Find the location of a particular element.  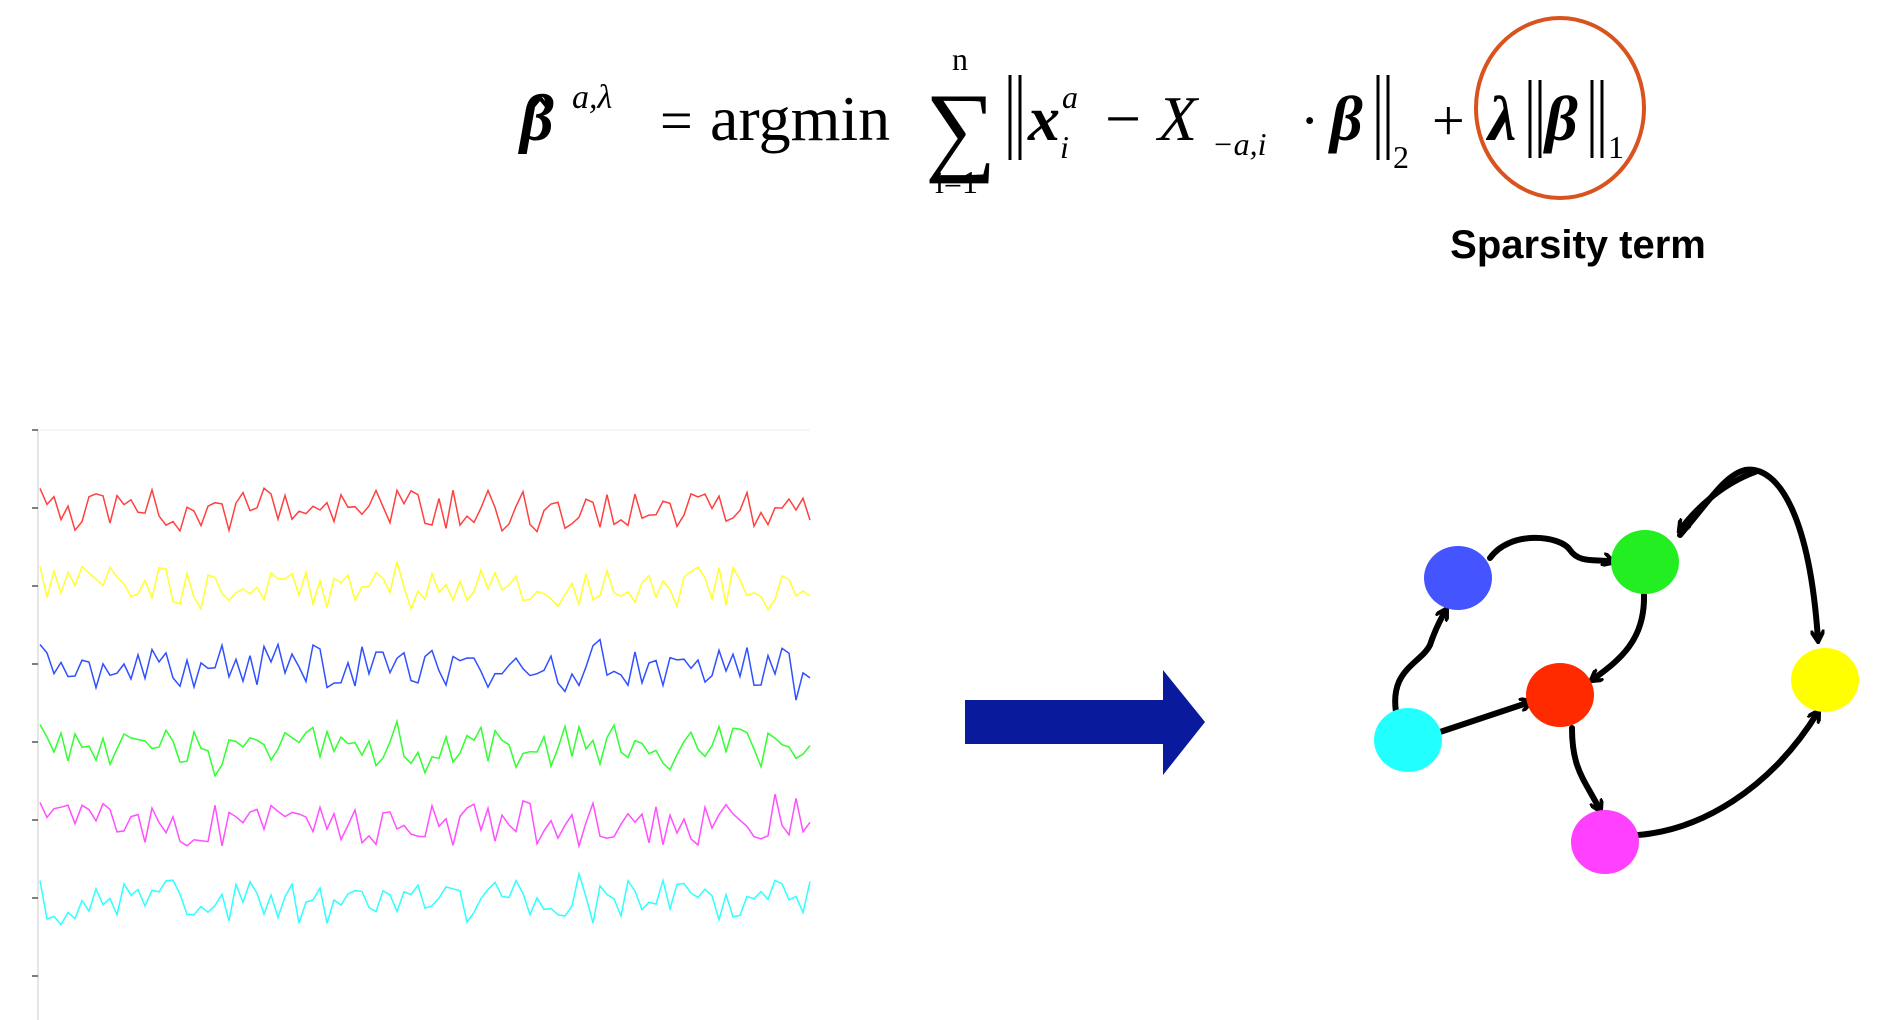

argmin-operator: argmin is located at coordinates (800, 118).